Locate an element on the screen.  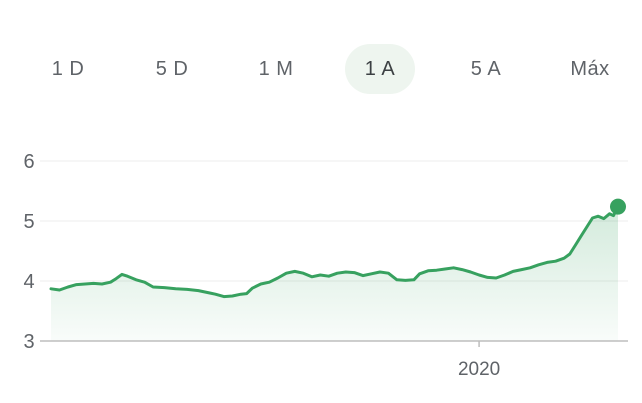
y-tick-label: 6 is located at coordinates (28, 162).